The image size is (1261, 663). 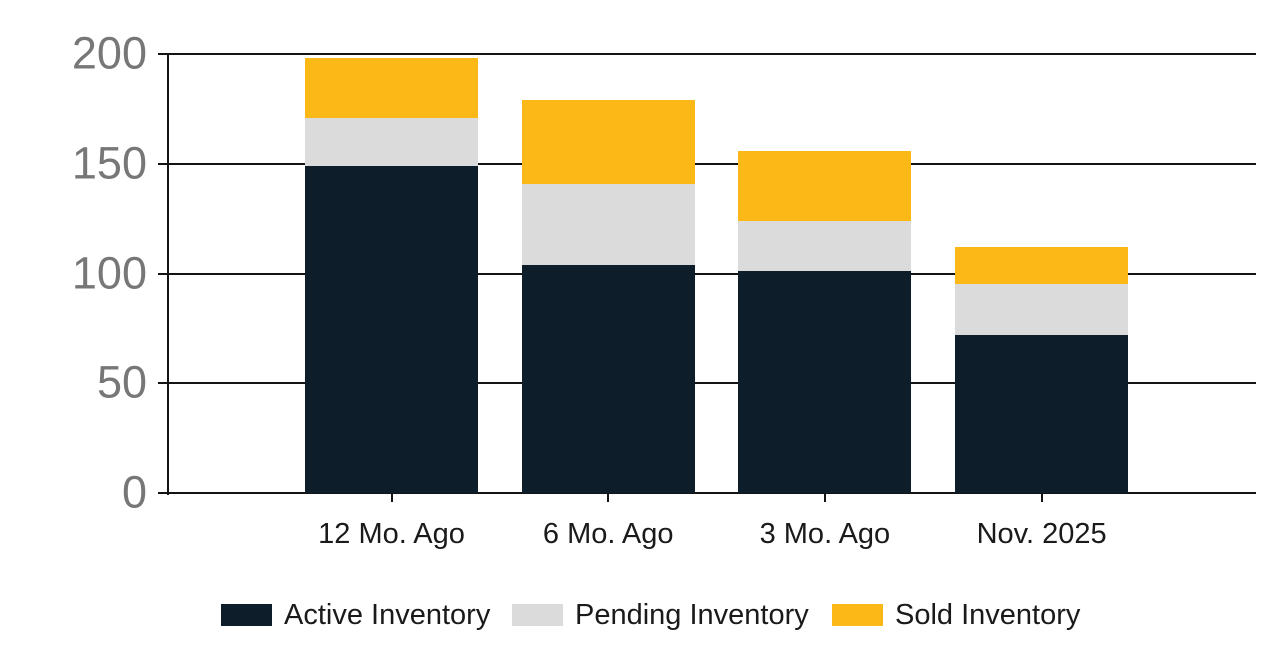 What do you see at coordinates (246, 615) in the screenshot?
I see `legend-swatch-active-inventory` at bounding box center [246, 615].